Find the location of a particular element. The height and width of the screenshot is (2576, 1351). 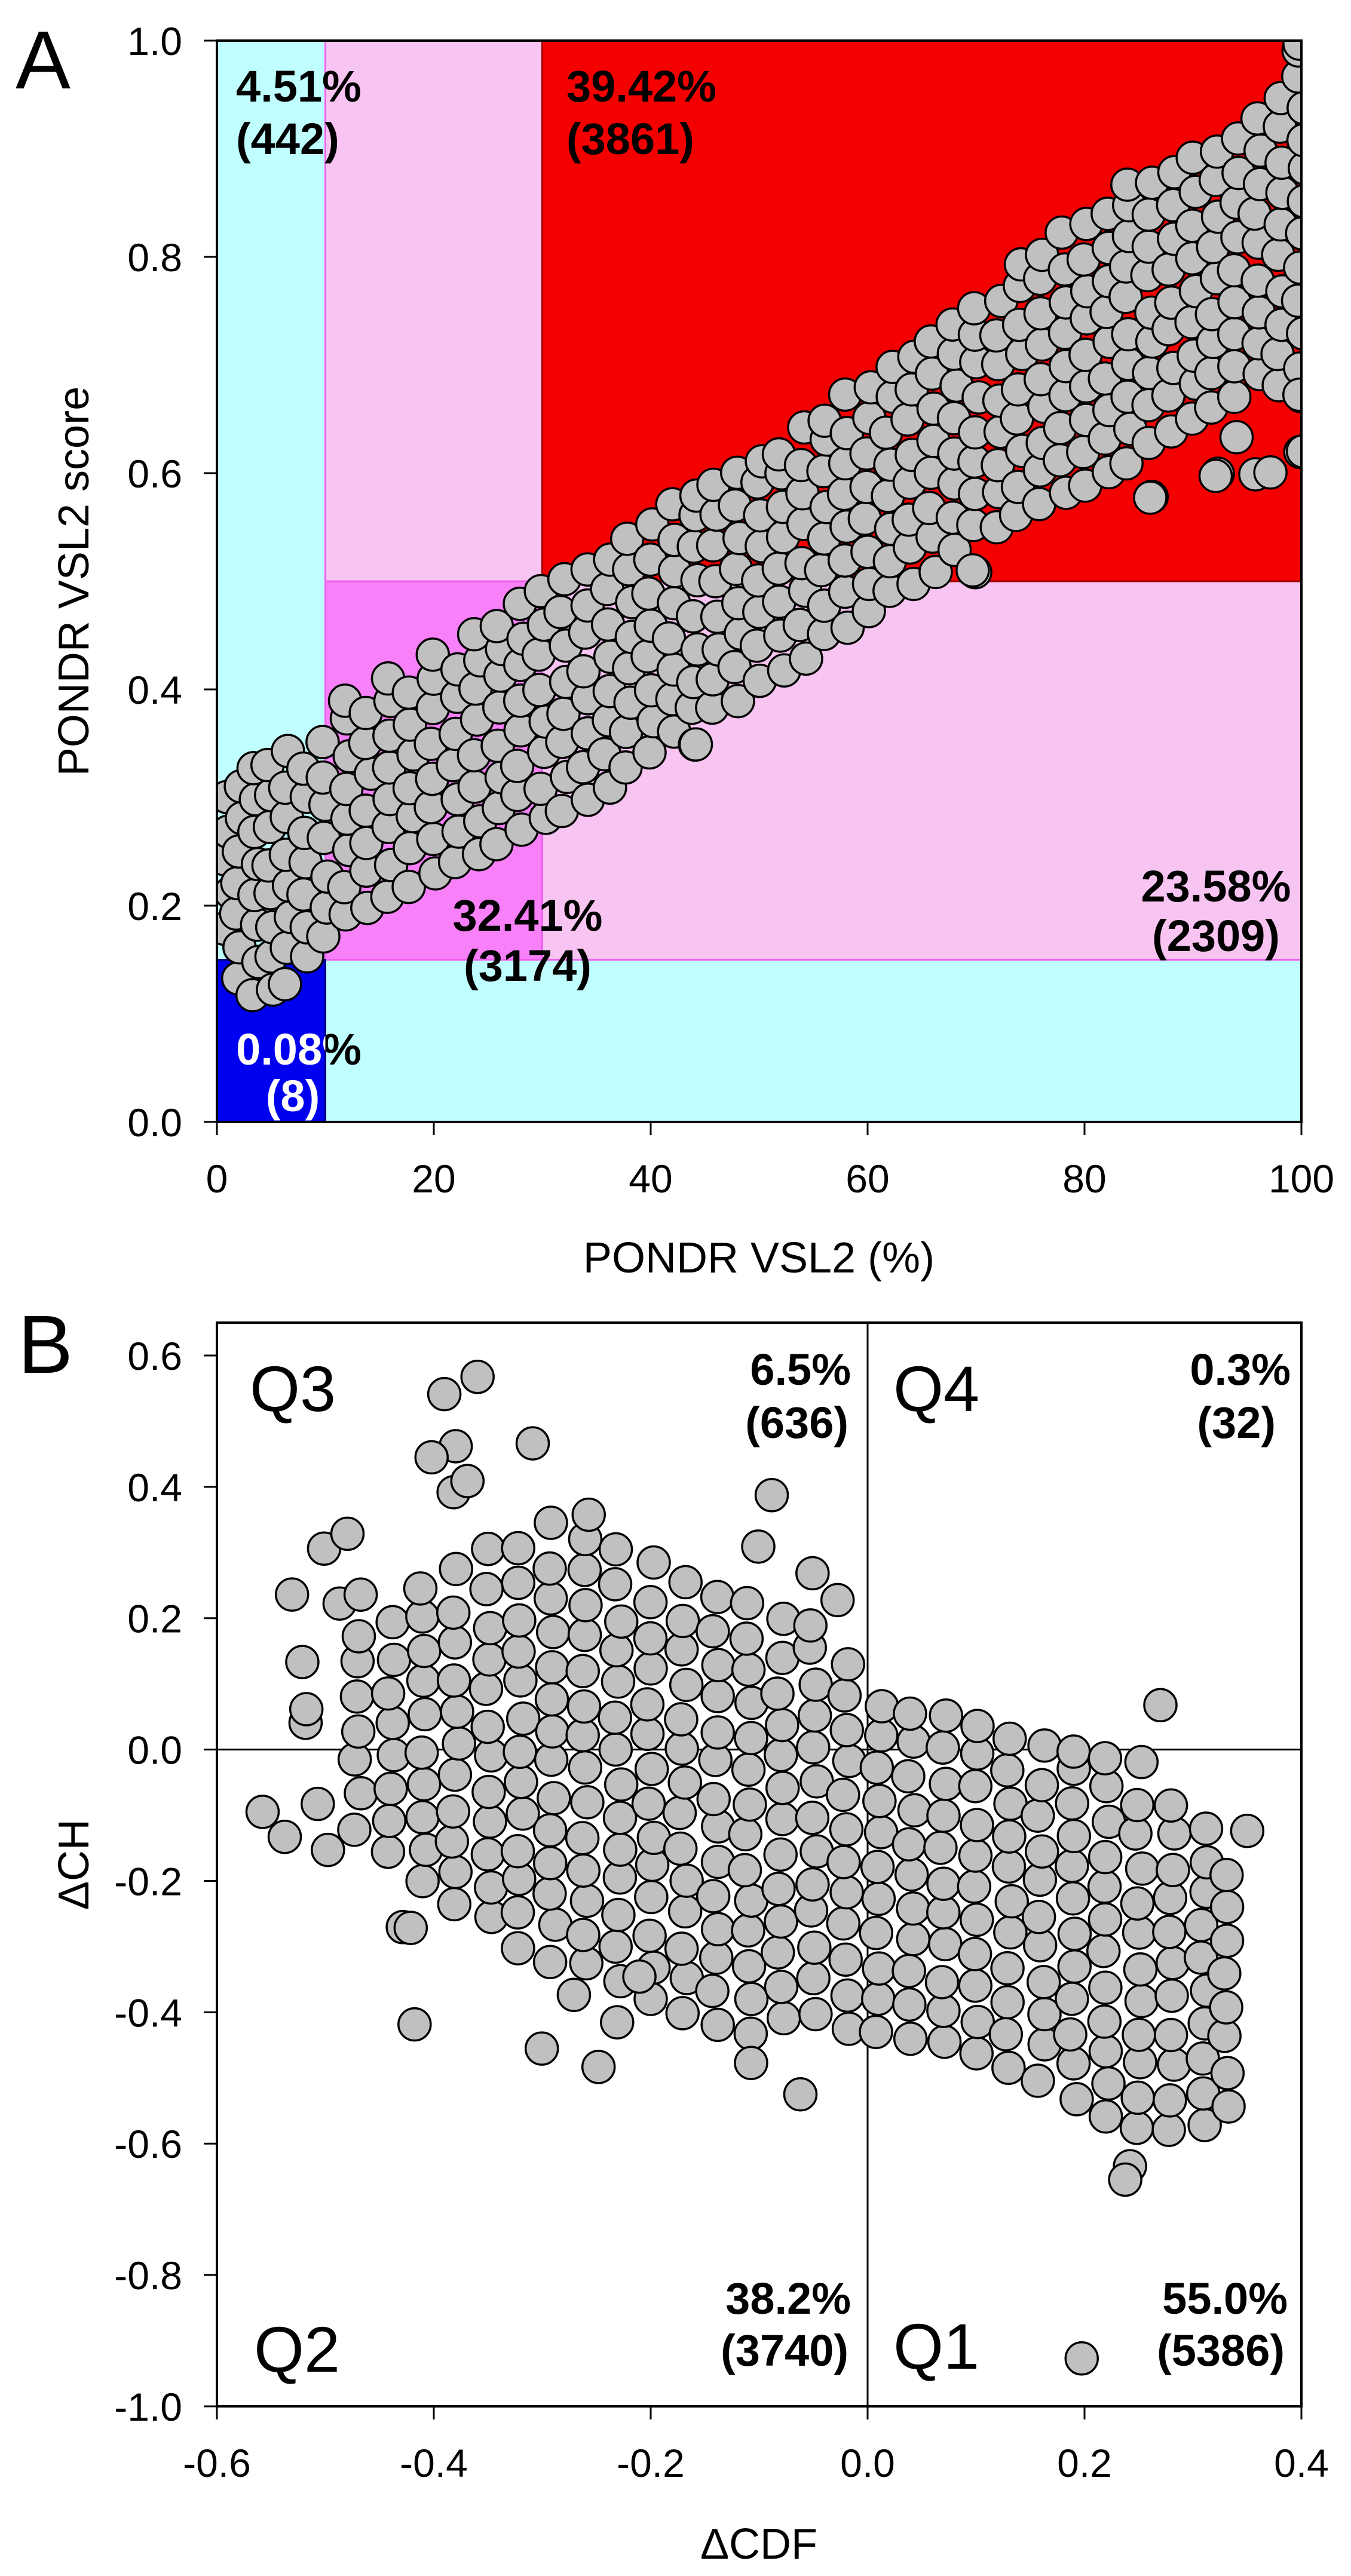

annotation-magenta: 32.41% (3174) is located at coordinates (528, 940).